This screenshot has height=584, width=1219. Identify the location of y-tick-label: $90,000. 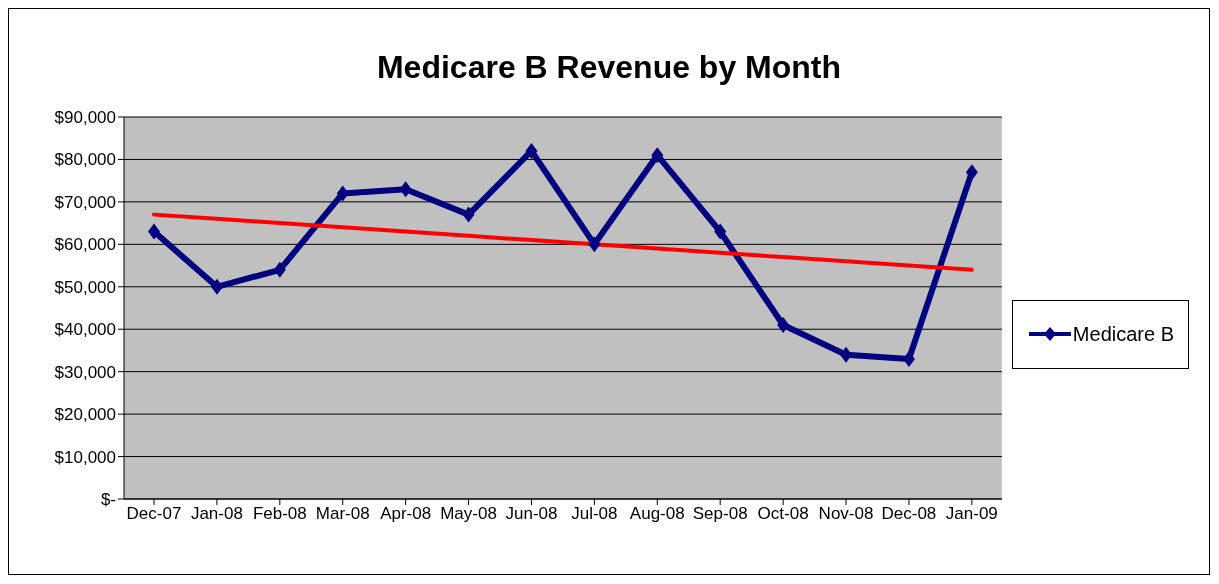
(85, 118).